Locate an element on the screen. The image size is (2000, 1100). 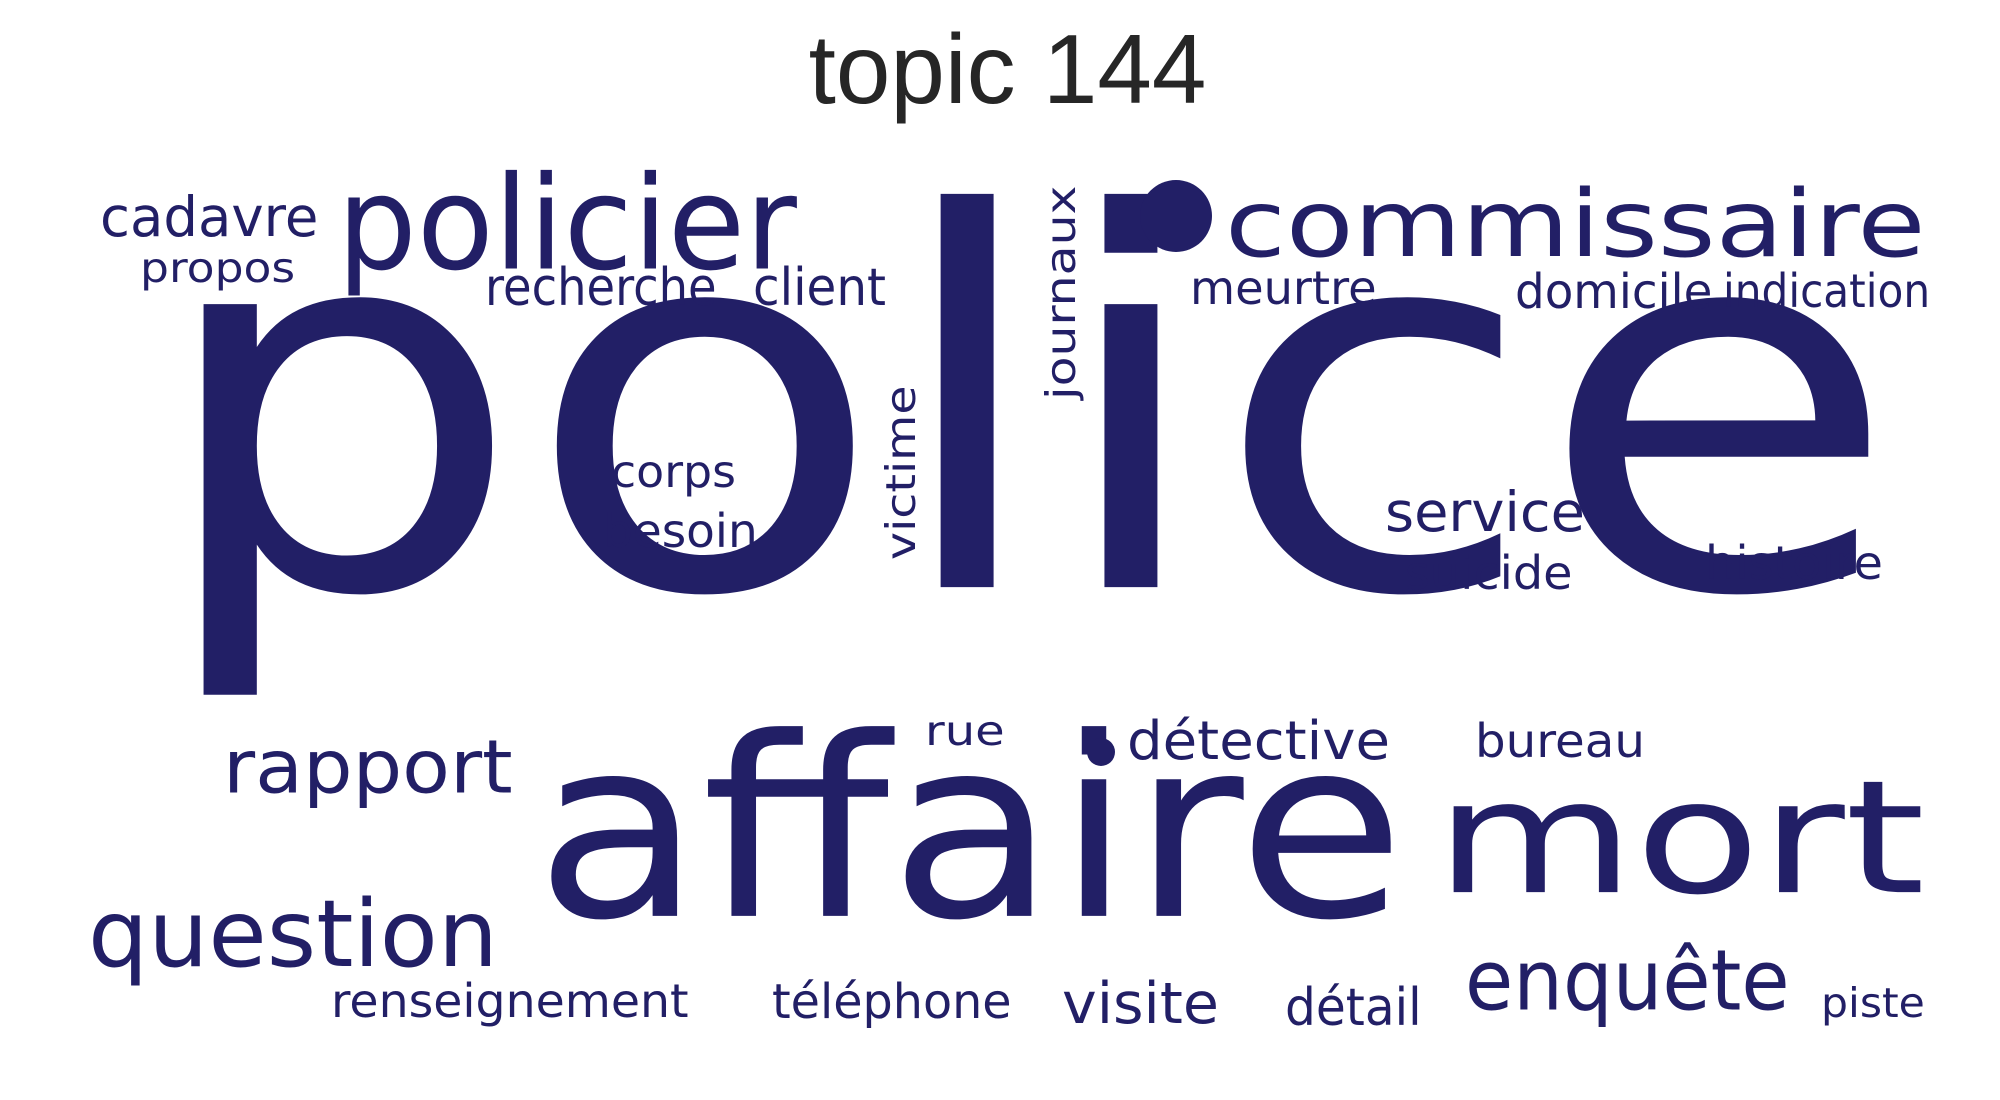
cloud-word-telephone: téléphone is located at coordinates (892, 1002).